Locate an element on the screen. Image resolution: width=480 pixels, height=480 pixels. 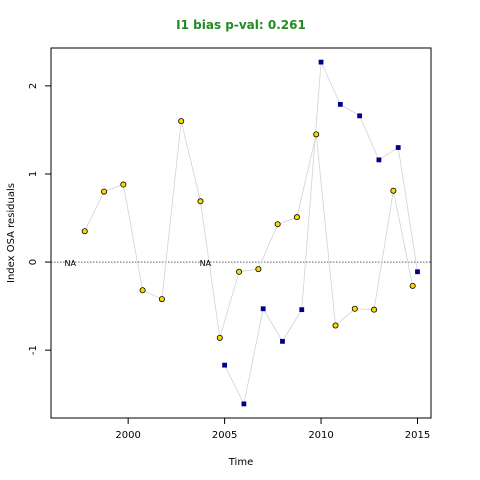
x-axis-label: Time is located at coordinates (240, 462).